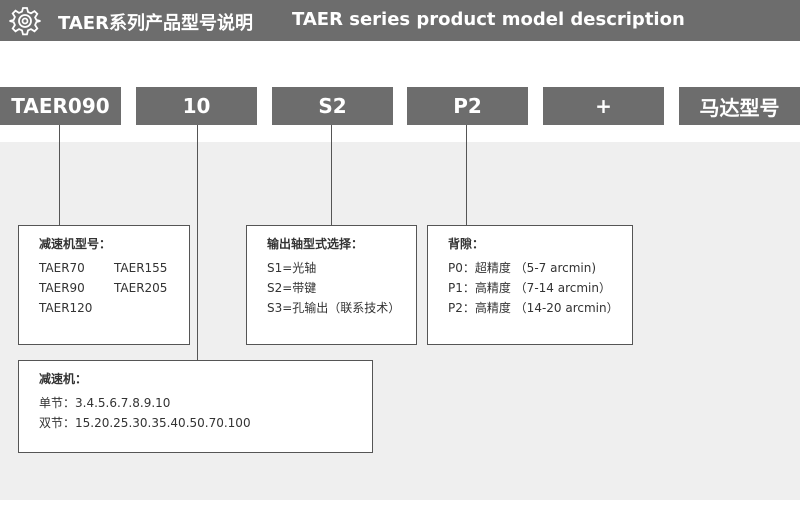 Image resolution: width=800 pixels, height=505 pixels. Describe the element at coordinates (292, 268) in the screenshot. I see `list-item: S1=光轴` at that location.